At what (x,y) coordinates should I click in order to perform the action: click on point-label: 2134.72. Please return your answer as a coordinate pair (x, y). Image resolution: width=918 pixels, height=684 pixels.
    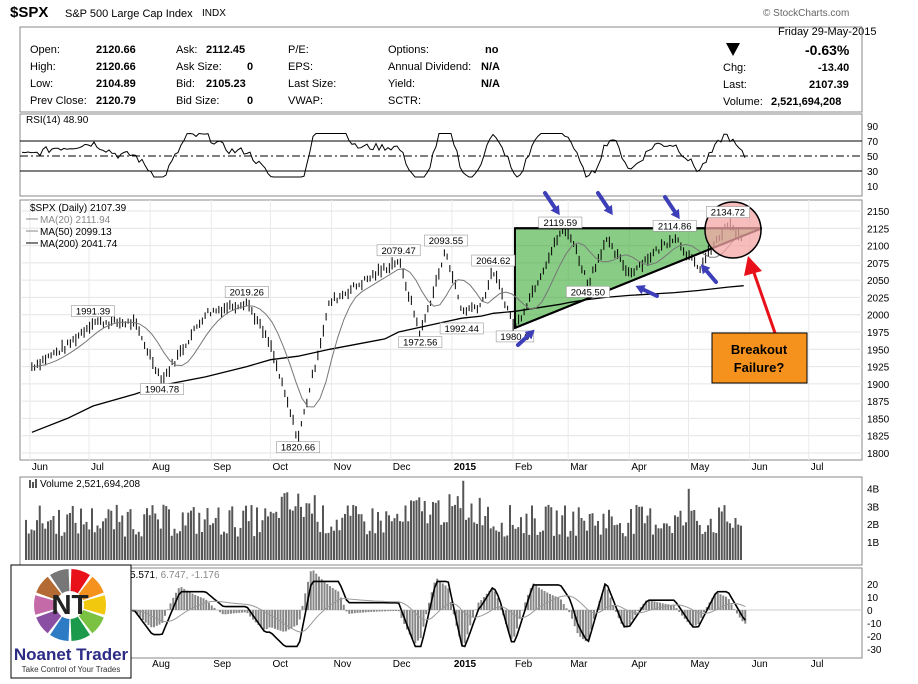
    Looking at the image, I should click on (728, 213).